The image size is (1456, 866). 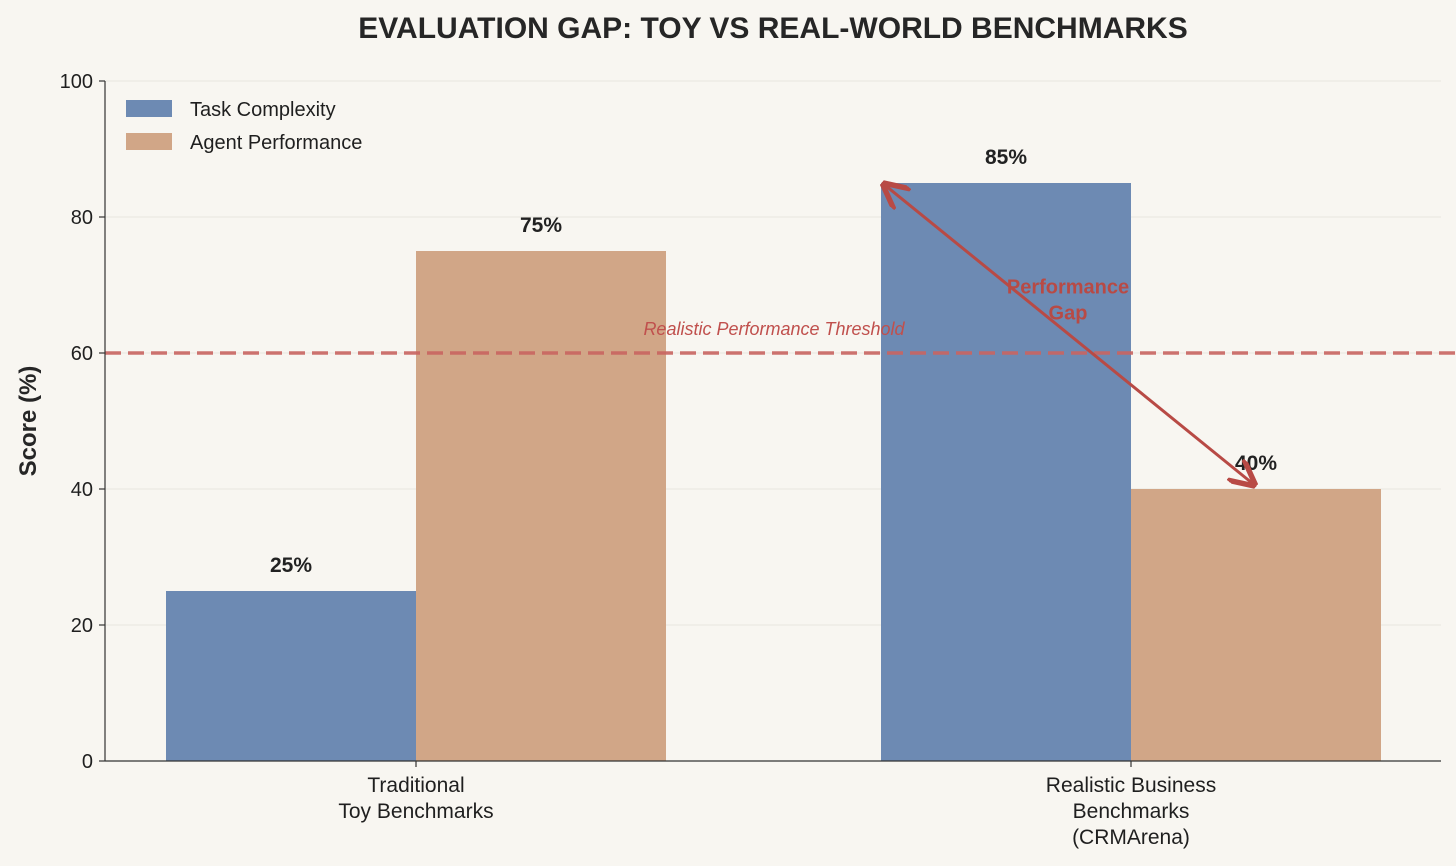 What do you see at coordinates (244, 126) in the screenshot?
I see `legend: Task Complexity Agent Performance` at bounding box center [244, 126].